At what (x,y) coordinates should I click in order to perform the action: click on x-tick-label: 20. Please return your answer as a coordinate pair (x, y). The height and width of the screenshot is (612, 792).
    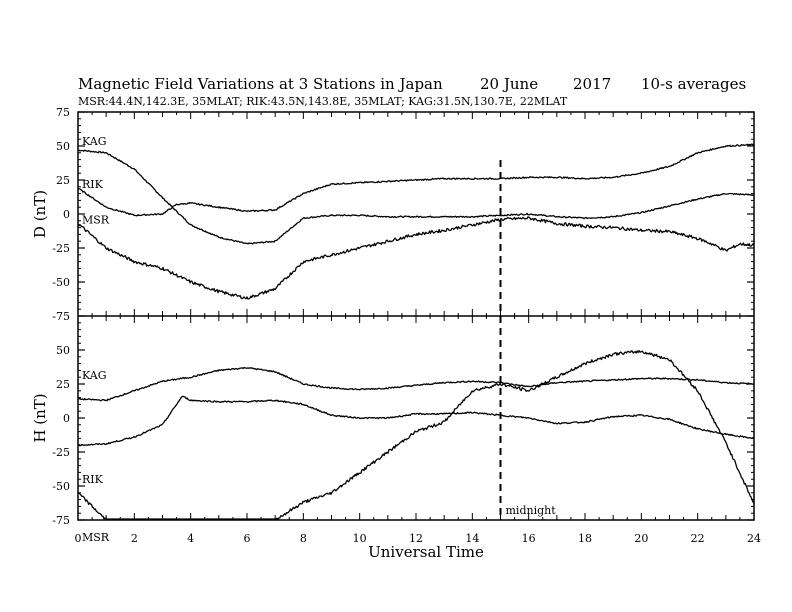
    Looking at the image, I should click on (641, 538).